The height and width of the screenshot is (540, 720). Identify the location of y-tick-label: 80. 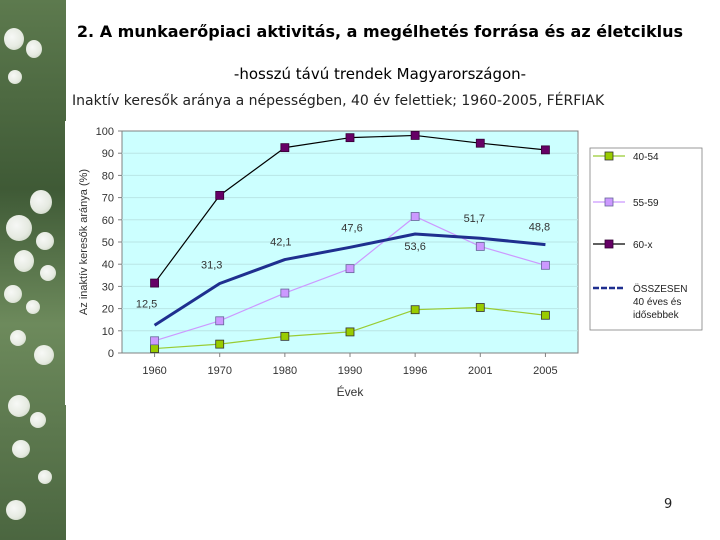
(108, 176).